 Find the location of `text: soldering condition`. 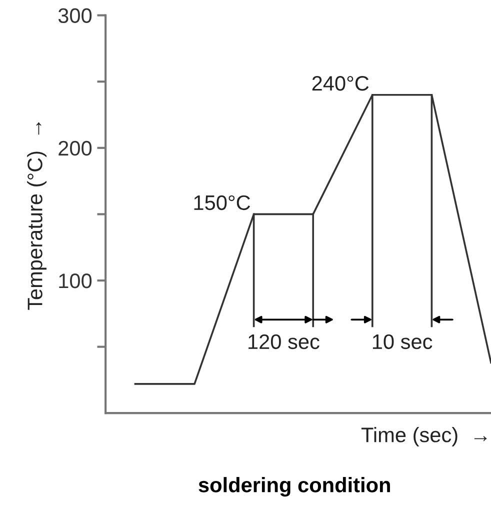

text: soldering condition is located at coordinates (294, 487).